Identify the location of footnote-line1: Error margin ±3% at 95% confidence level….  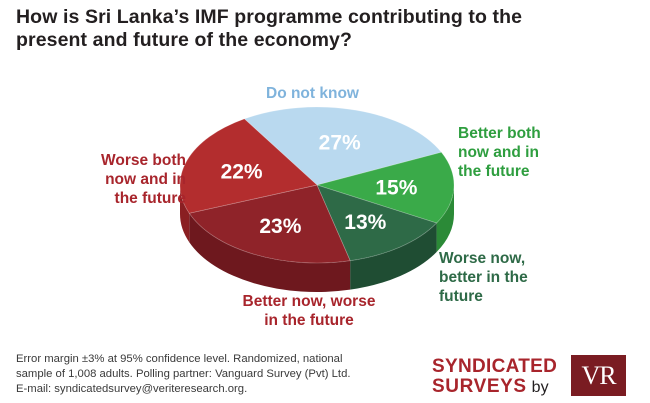
(179, 359).